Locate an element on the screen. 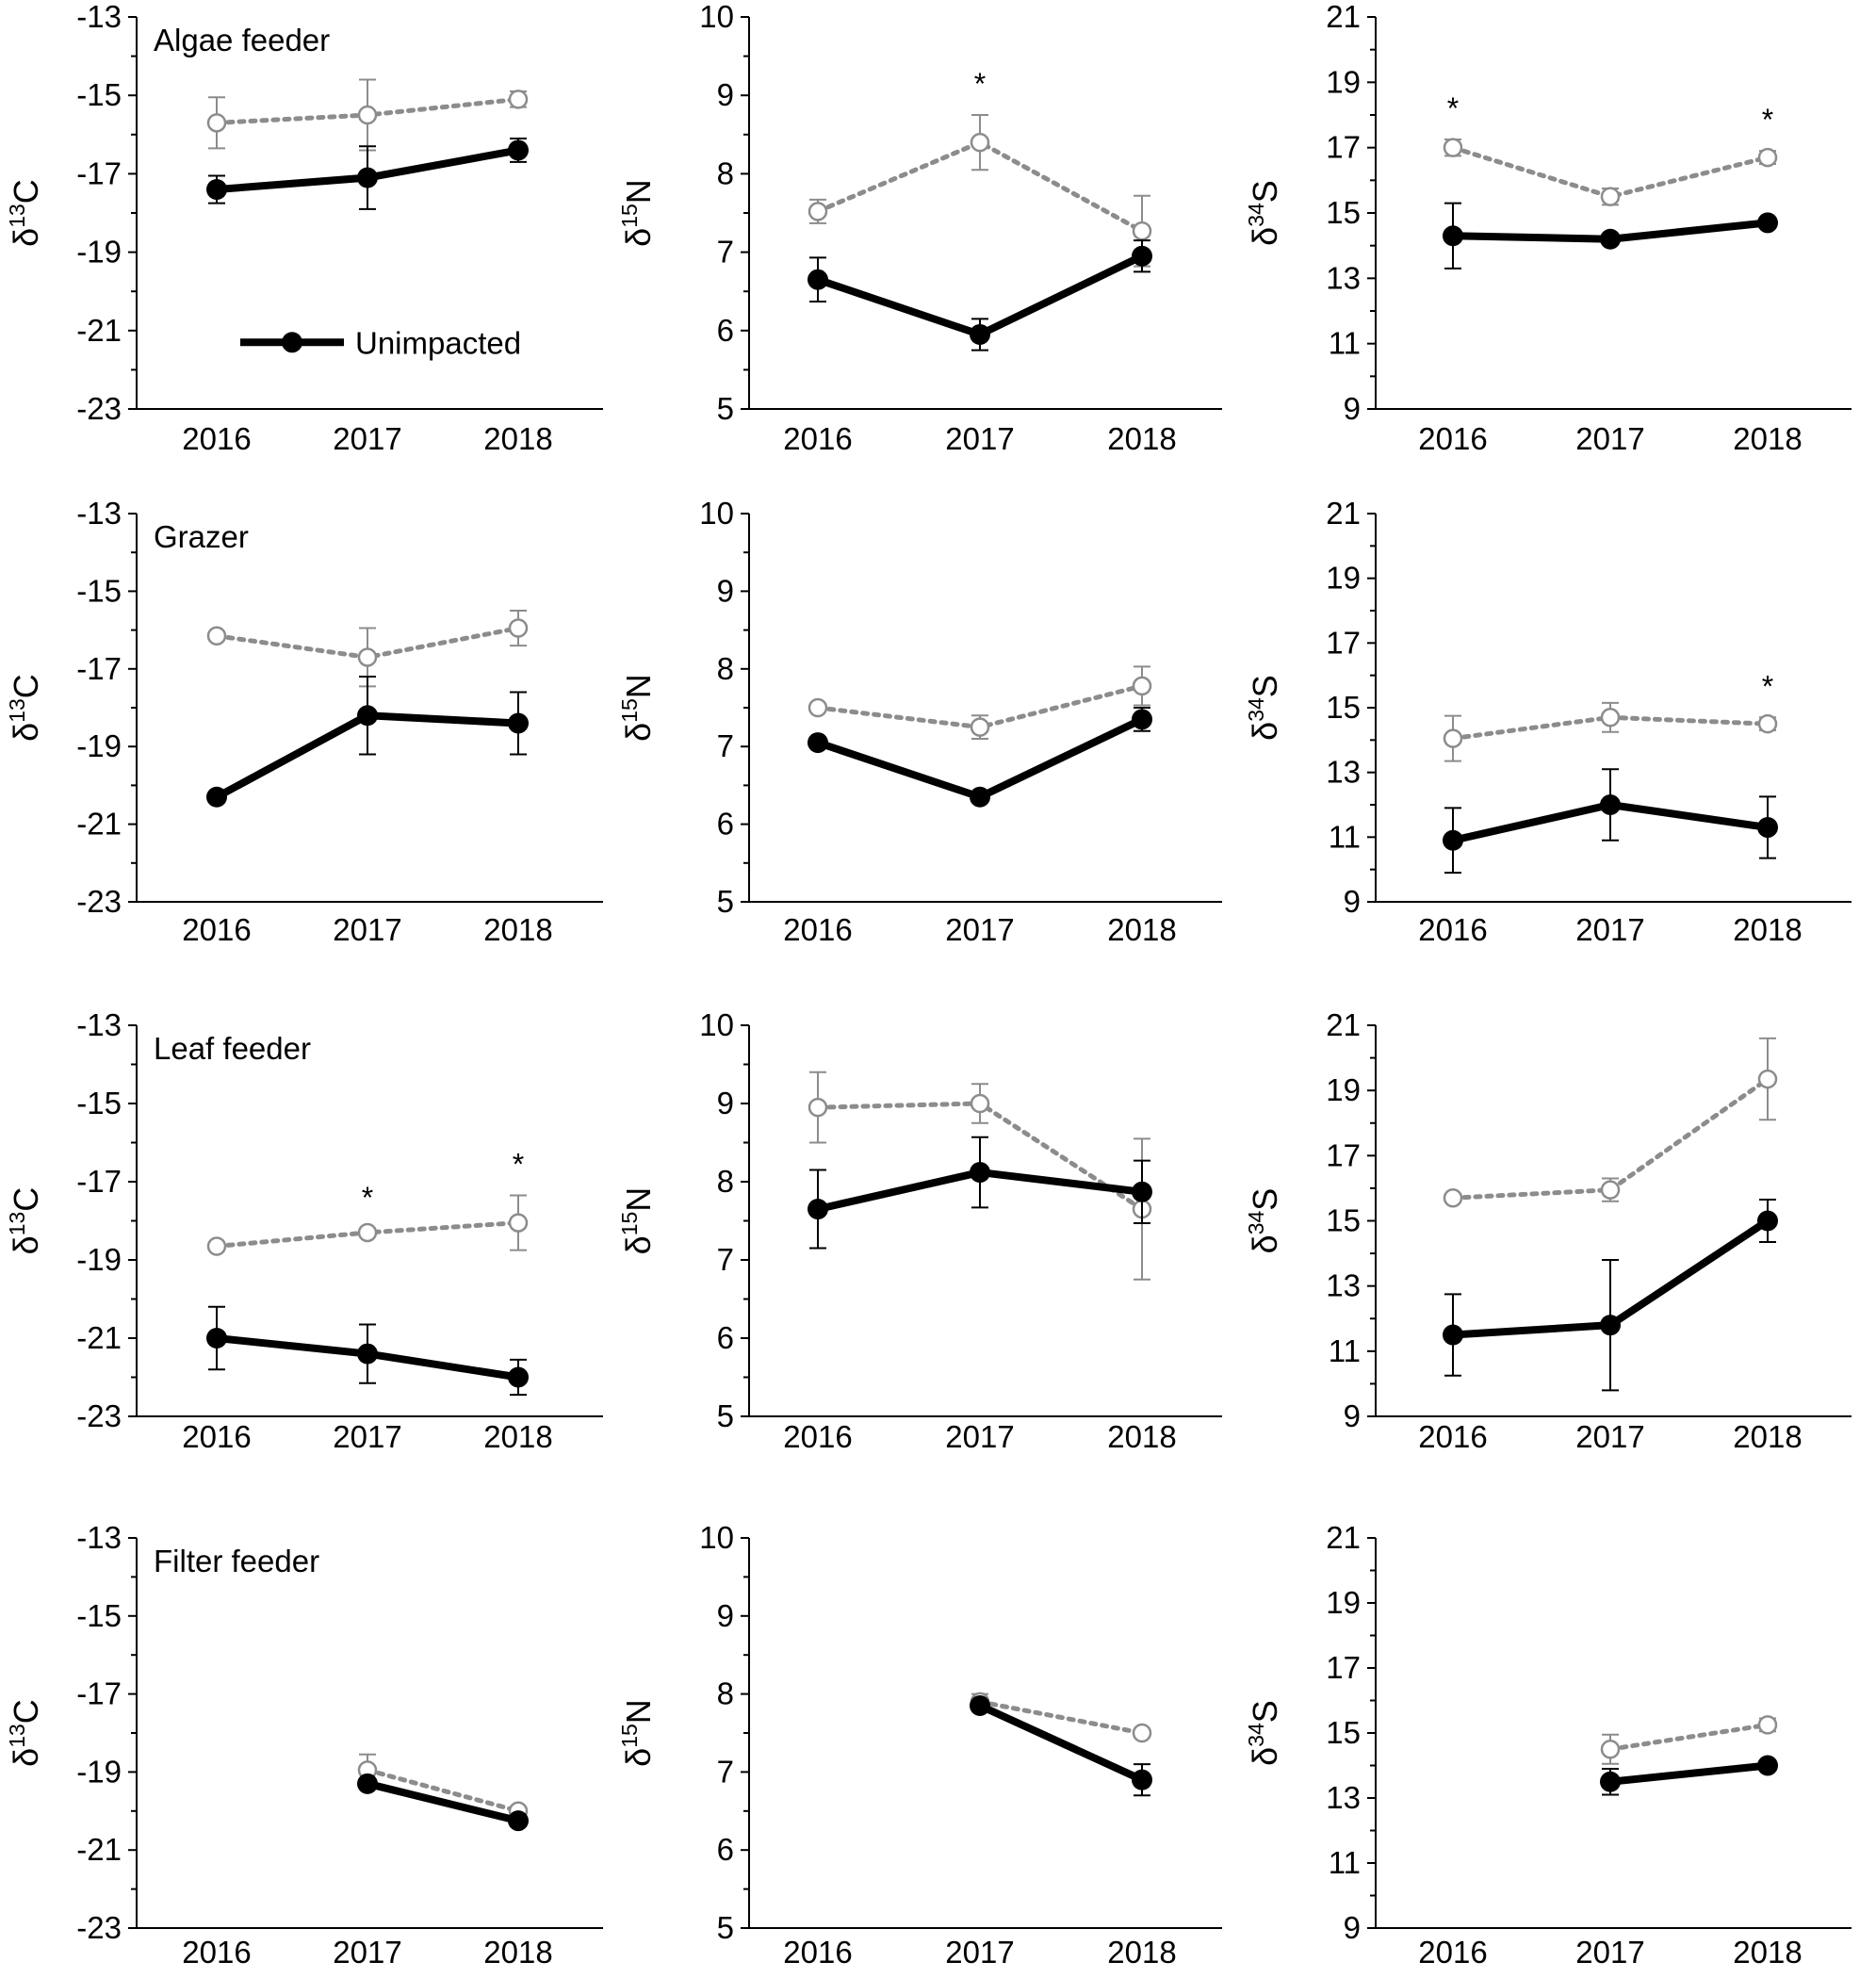  panel-grazer-n: 5 6 7 8 9 10 2016 2017 2018 δ15N is located at coordinates (920, 721).